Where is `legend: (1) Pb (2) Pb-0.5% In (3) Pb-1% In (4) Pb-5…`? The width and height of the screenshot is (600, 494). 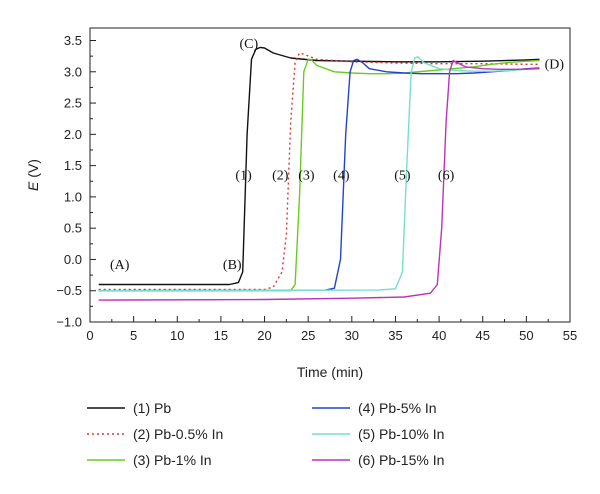 legend: (1) Pb (2) Pb-0.5% In (3) Pb-1% In (4) Pb-5… is located at coordinates (265, 434).